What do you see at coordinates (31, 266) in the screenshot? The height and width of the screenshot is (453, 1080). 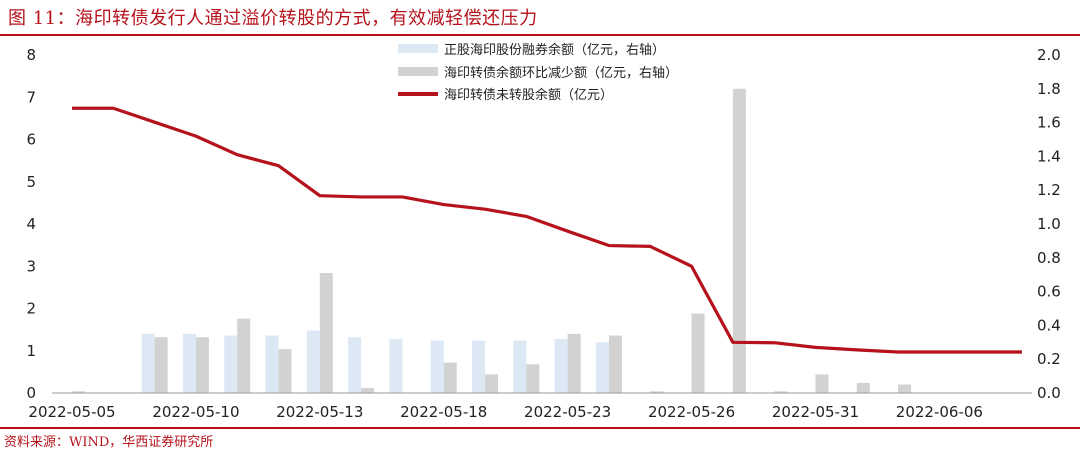 I see `left-axis-tick-label: 3` at bounding box center [31, 266].